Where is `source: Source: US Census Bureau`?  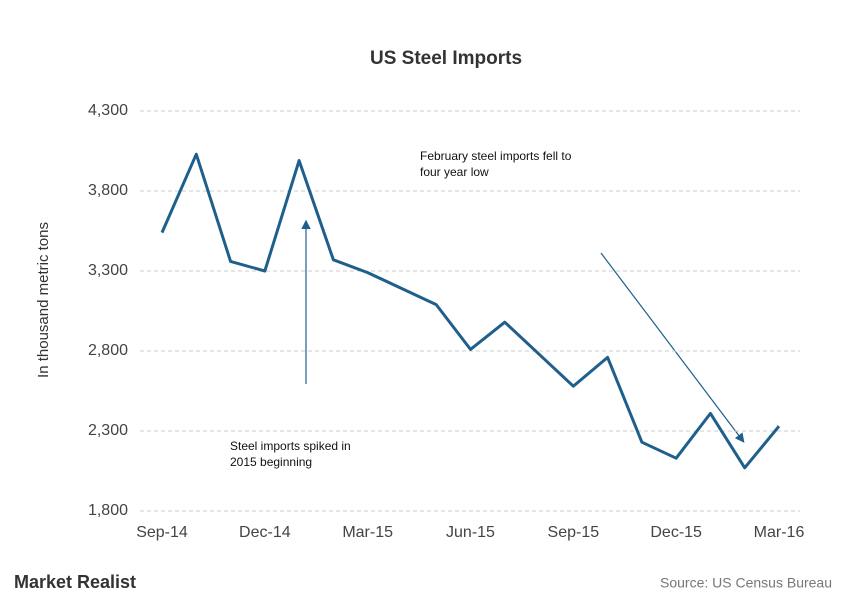 source: Source: US Census Bureau is located at coordinates (746, 583).